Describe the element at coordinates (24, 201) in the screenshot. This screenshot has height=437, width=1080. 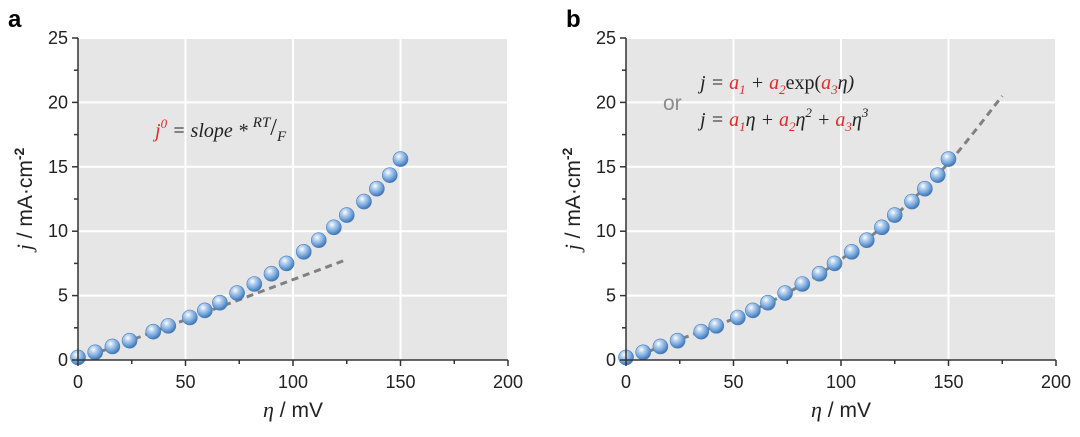
I see `y-axis-label-a: j / mA·cm-2` at that location.